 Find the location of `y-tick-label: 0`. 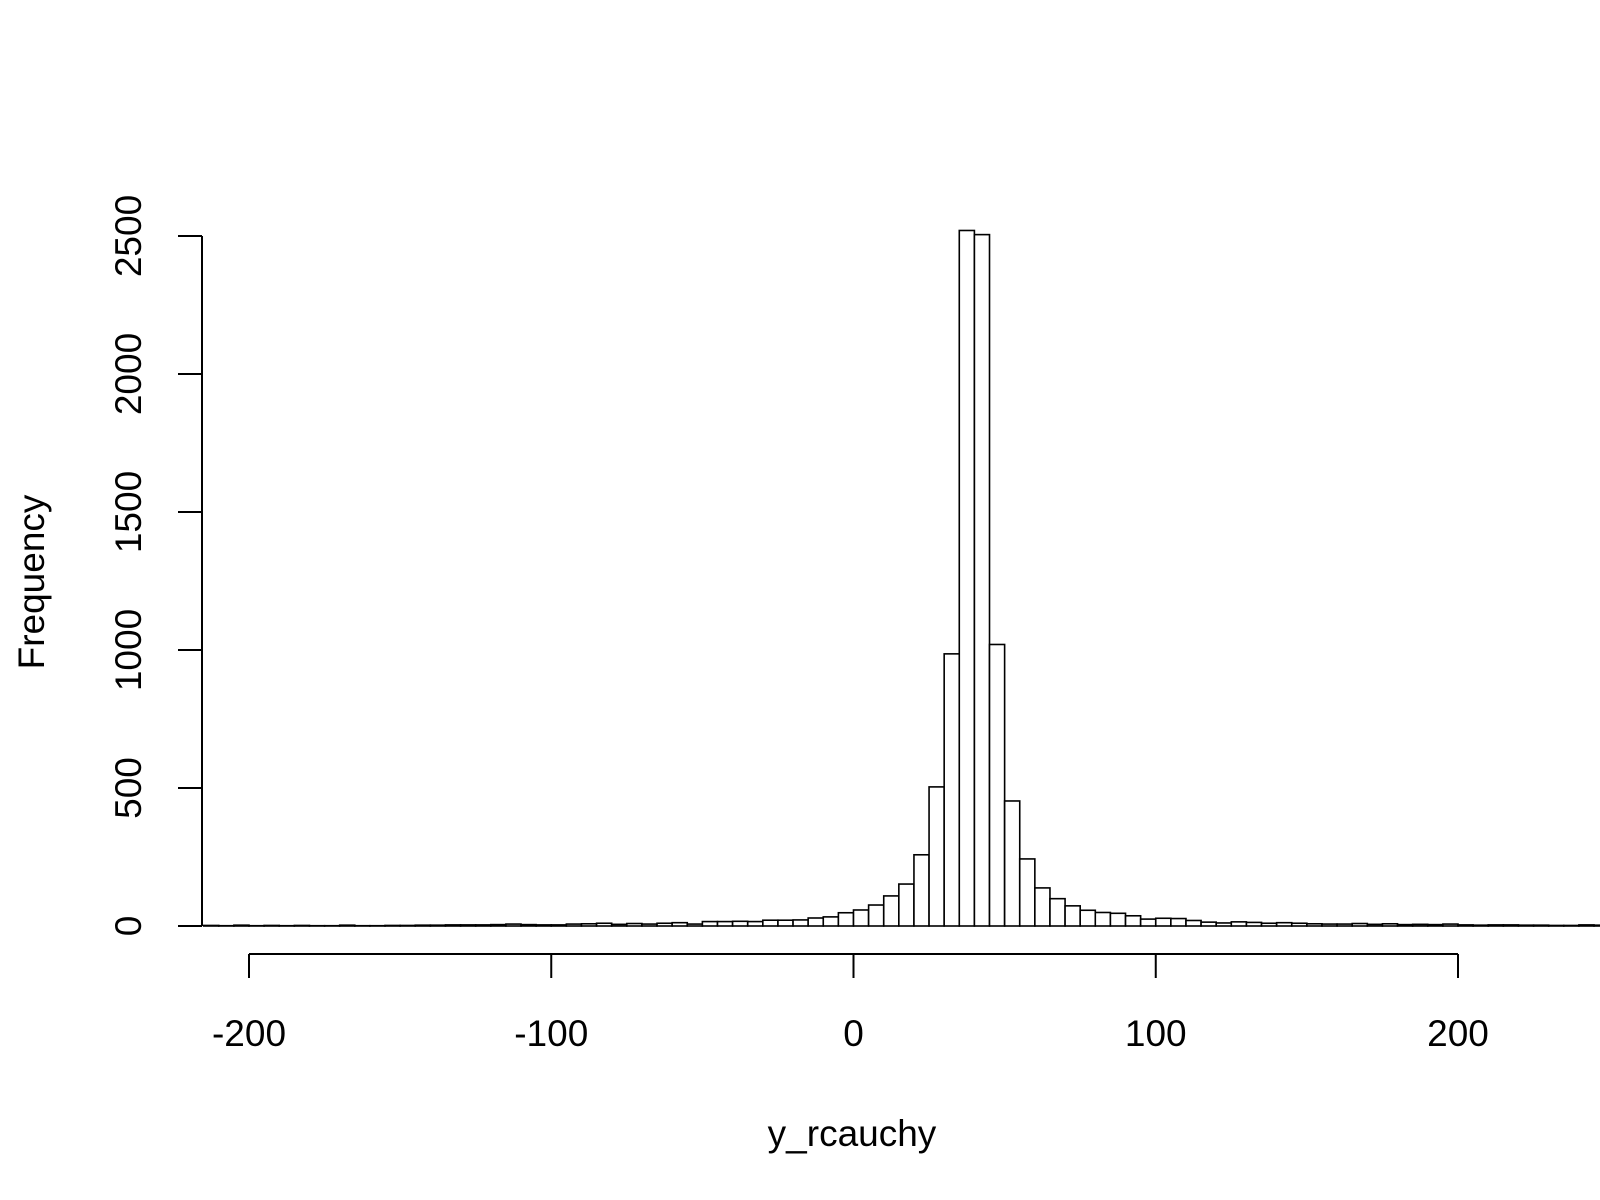

y-tick-label: 0 is located at coordinates (128, 926).